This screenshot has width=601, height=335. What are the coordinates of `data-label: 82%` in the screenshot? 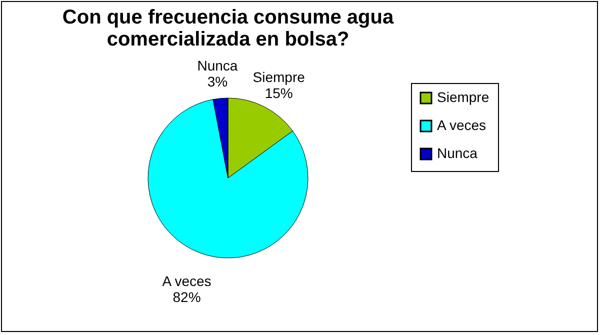 It's located at (186, 297).